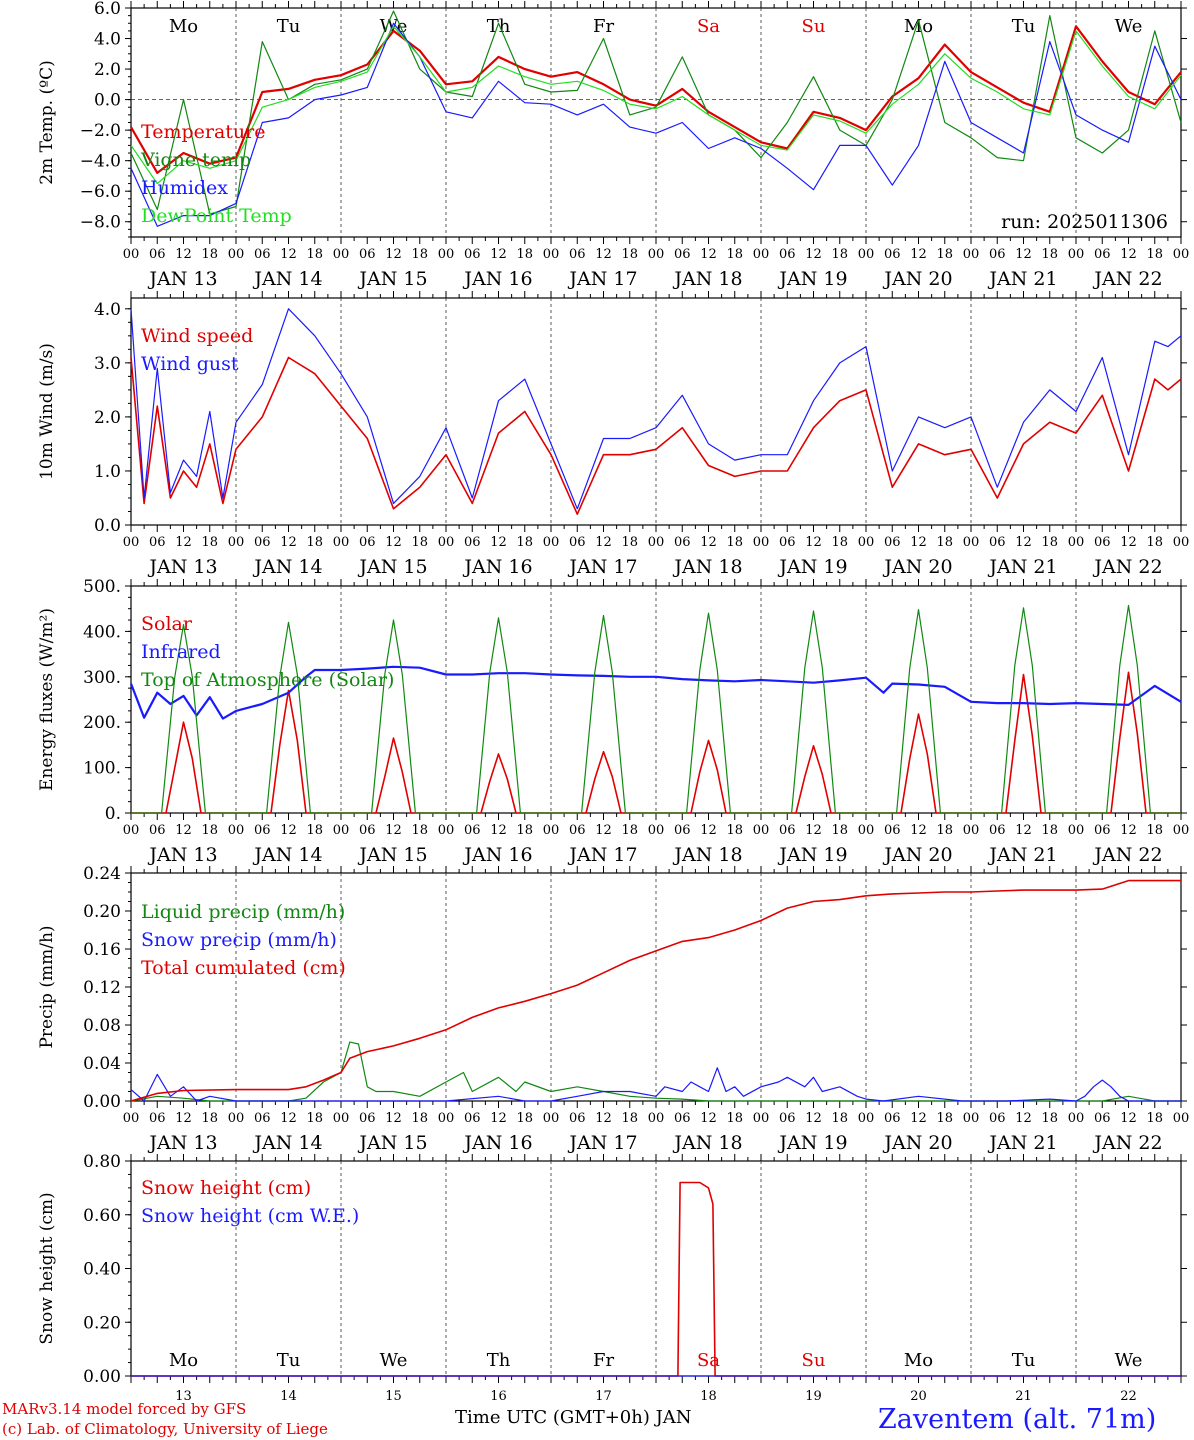  Describe the element at coordinates (1023, 1396) in the screenshot. I see `day-number-label: 21` at that location.